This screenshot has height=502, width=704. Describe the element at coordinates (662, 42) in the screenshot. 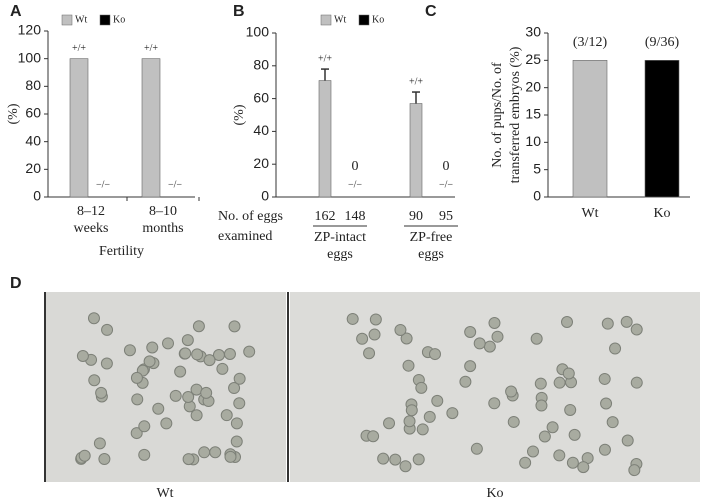

I see `ratio-label: (9/36)` at that location.